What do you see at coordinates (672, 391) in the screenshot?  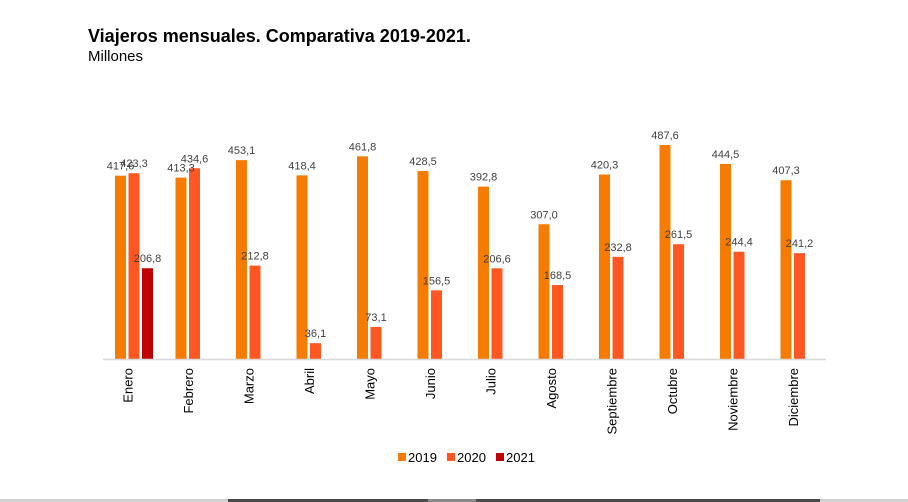 I see `category-label-octubre: Octubre` at bounding box center [672, 391].